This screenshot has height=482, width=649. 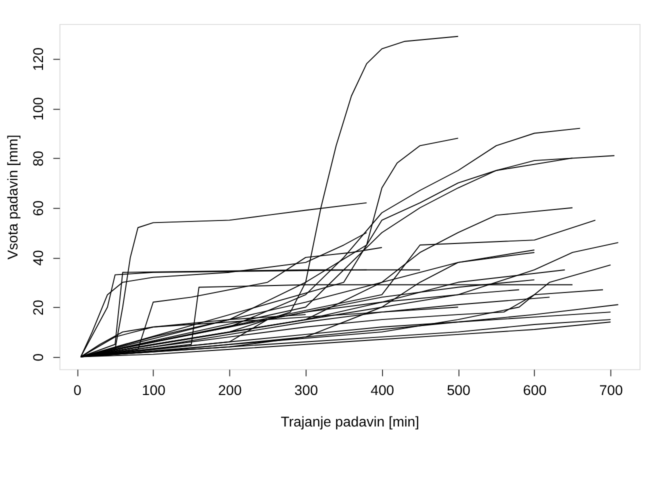 What do you see at coordinates (611, 390) in the screenshot?
I see `x-tick-label: 700` at bounding box center [611, 390].